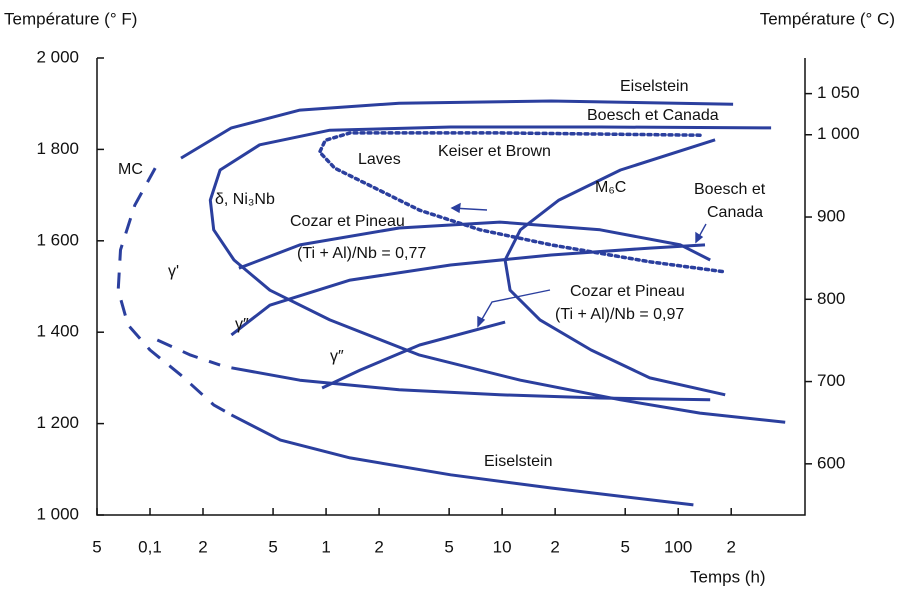 This screenshot has width=899, height=592. What do you see at coordinates (325, 546) in the screenshot?
I see `x-tick-label: 1` at bounding box center [325, 546].